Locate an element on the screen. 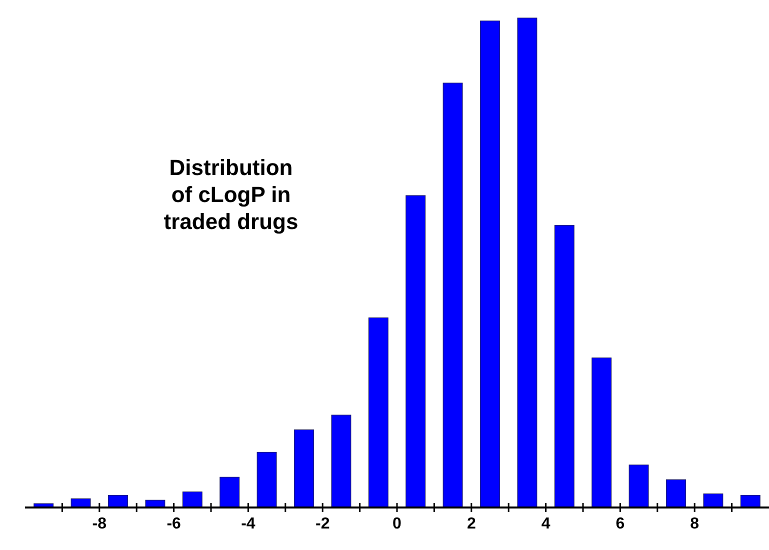 Image resolution: width=769 pixels, height=550 pixels. text: Distribution of cLogP in traded drugs is located at coordinates (231, 194).